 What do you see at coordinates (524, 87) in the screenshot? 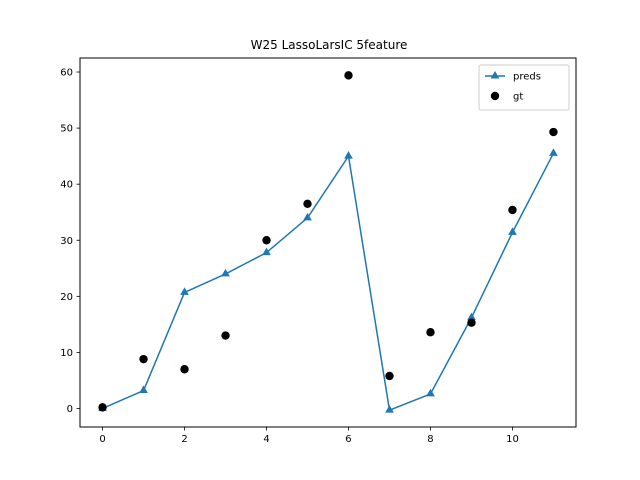
I see `legend: preds gt` at bounding box center [524, 87].